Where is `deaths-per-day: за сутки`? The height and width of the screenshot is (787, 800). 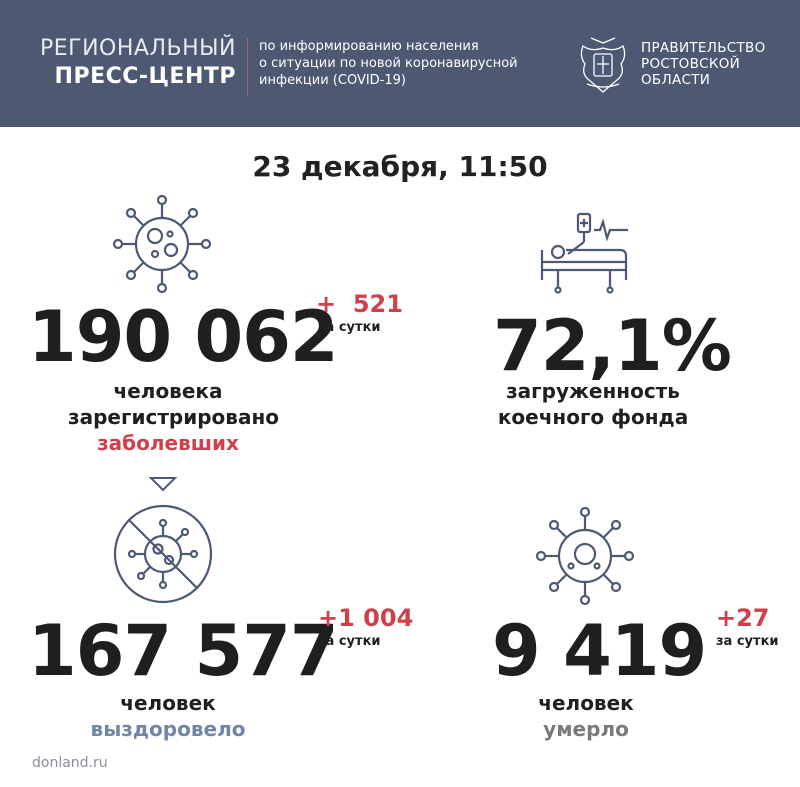
deaths-per-day: за сутки is located at coordinates (747, 641).